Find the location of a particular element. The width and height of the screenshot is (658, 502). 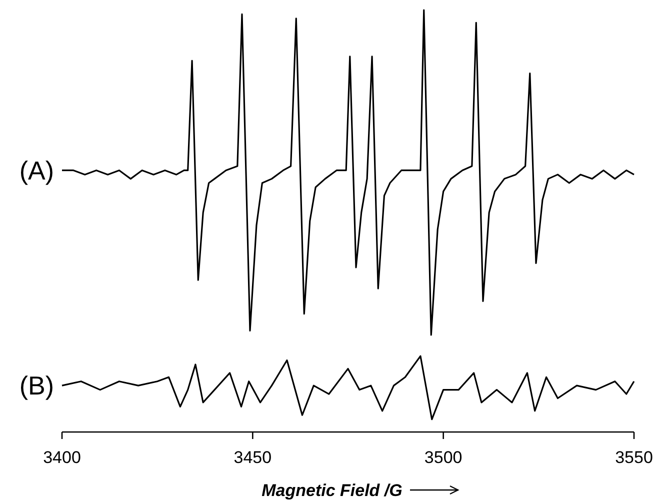

x-tick-label: 3450 is located at coordinates (253, 457).